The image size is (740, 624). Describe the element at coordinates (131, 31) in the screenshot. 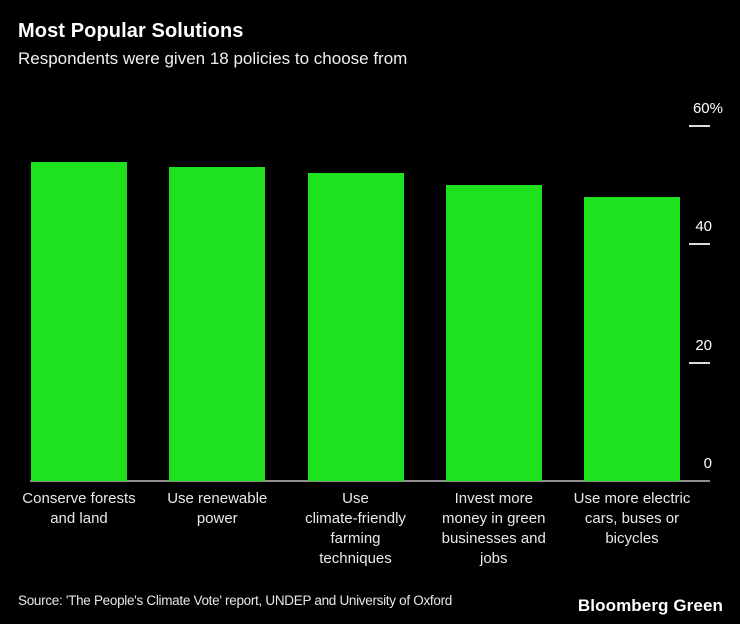

I see `chart-title: Most Popular Solutions` at that location.